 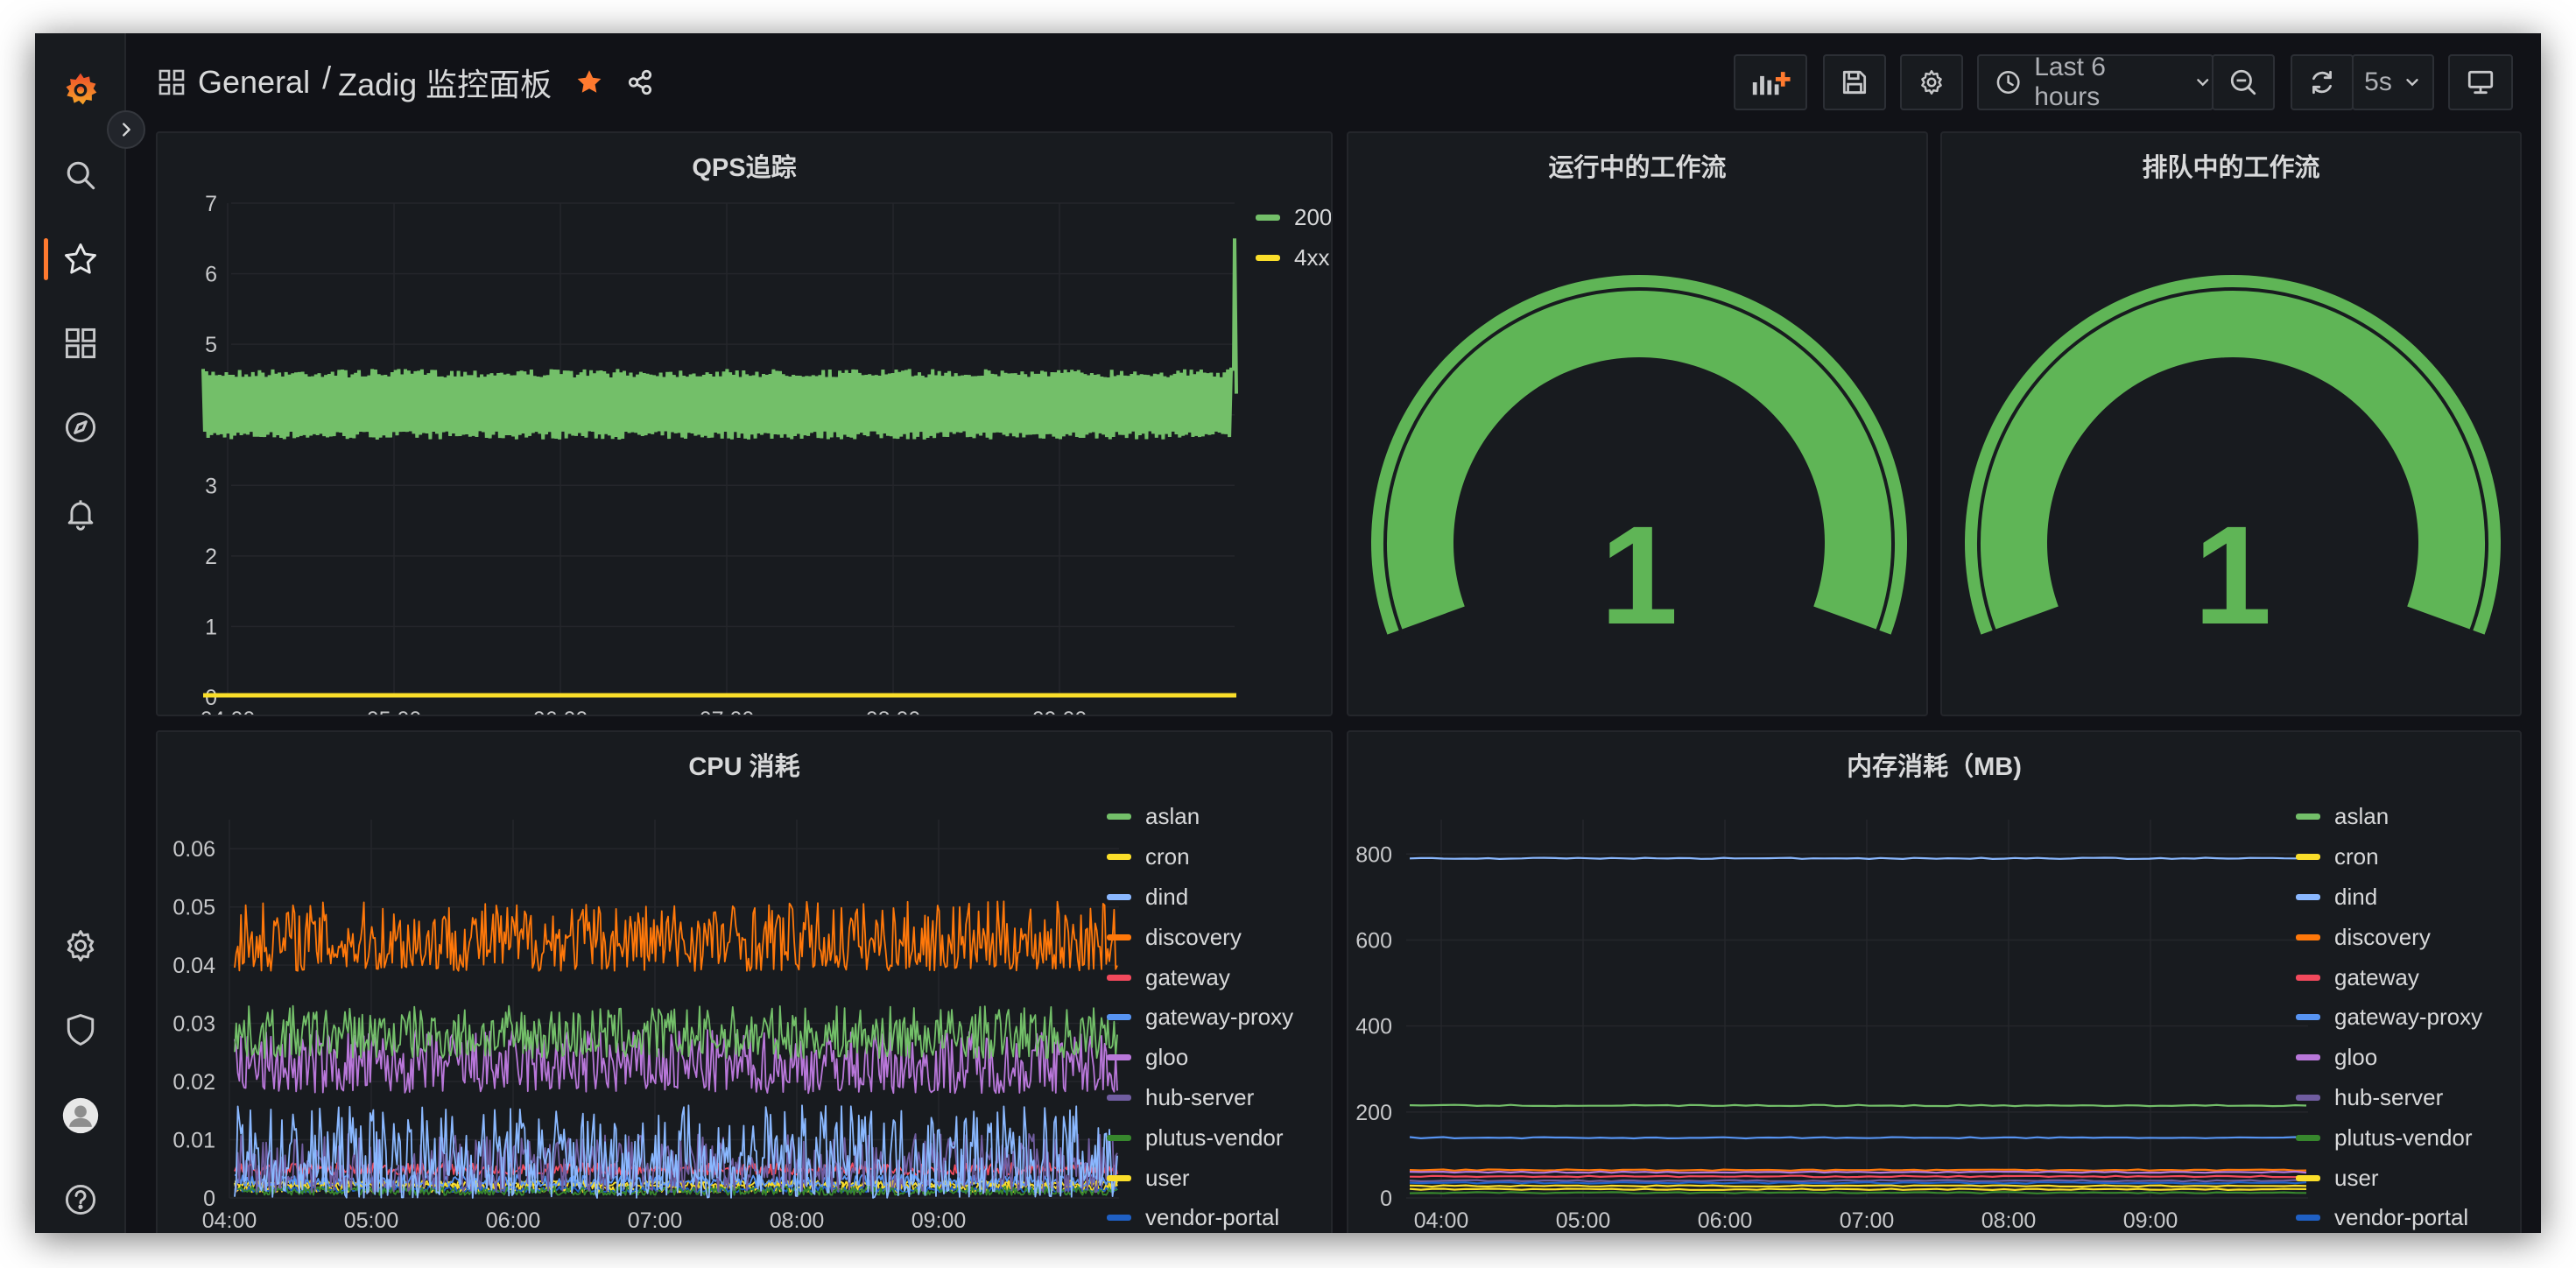 I want to click on alerting-bell-icon, so click(x=81, y=513).